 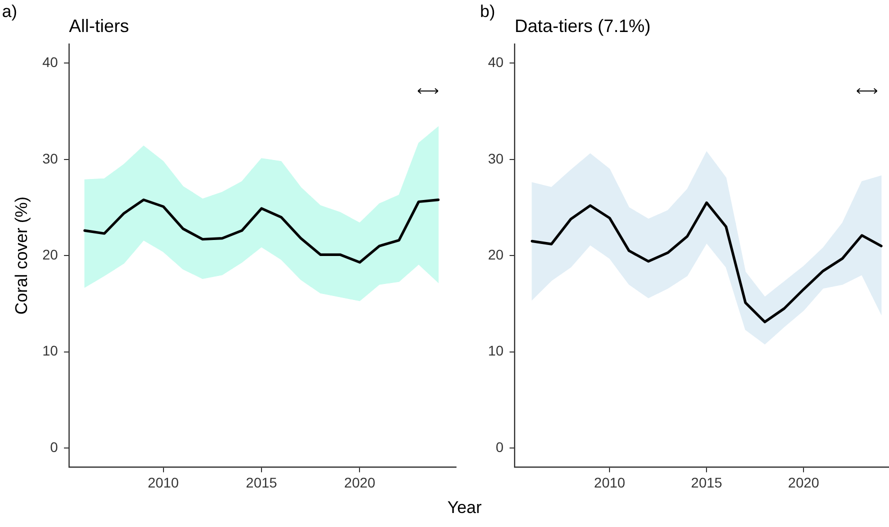 I want to click on x-axis-title: Year, so click(x=464, y=508).